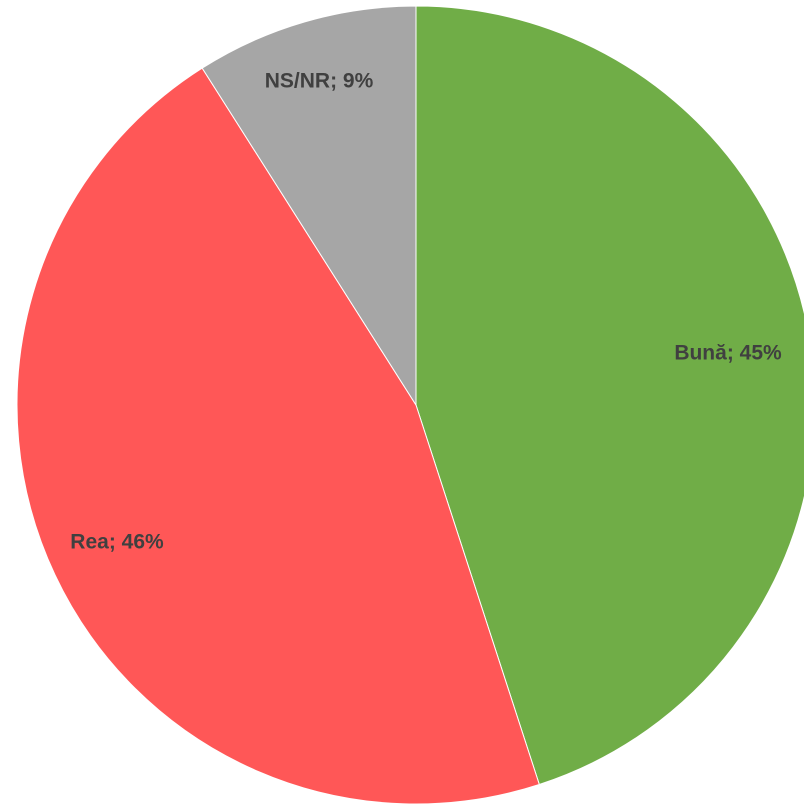 This screenshot has width=804, height=808. I want to click on pie-label-rea: Rea; 46%, so click(117, 542).